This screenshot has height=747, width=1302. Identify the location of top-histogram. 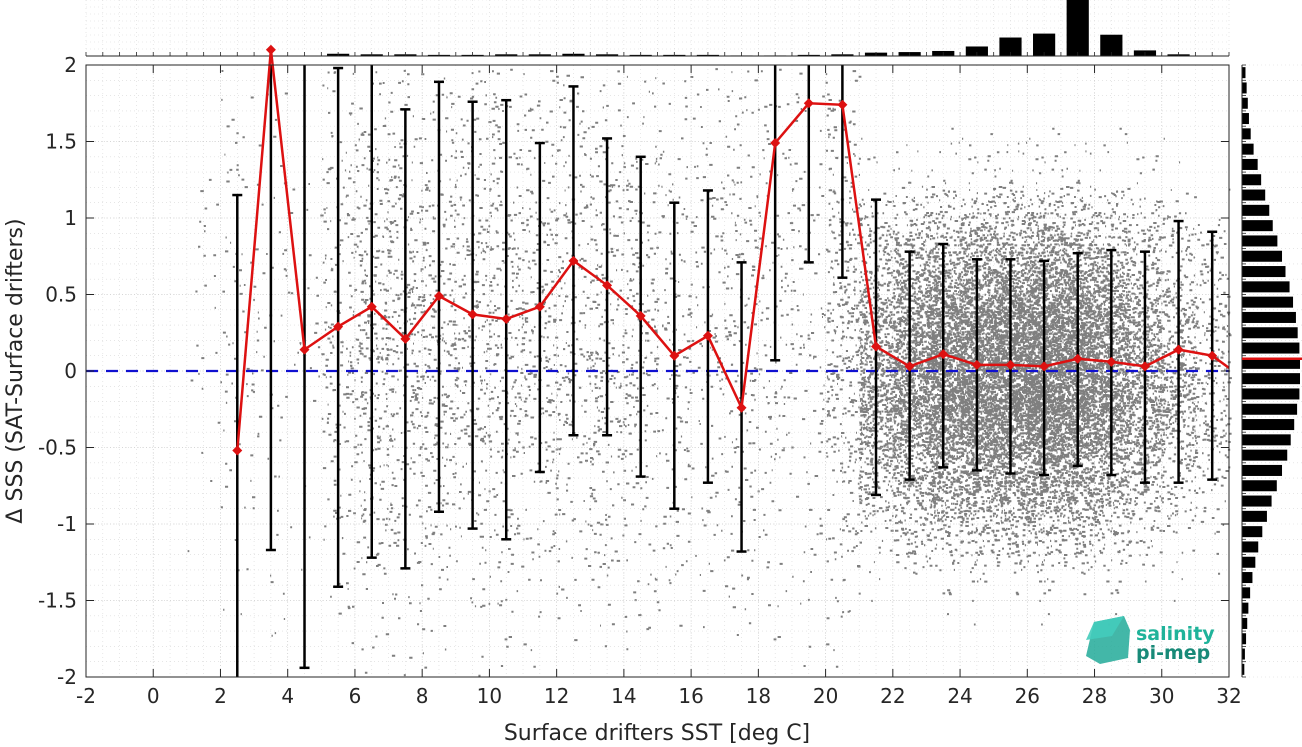
(657, 28).